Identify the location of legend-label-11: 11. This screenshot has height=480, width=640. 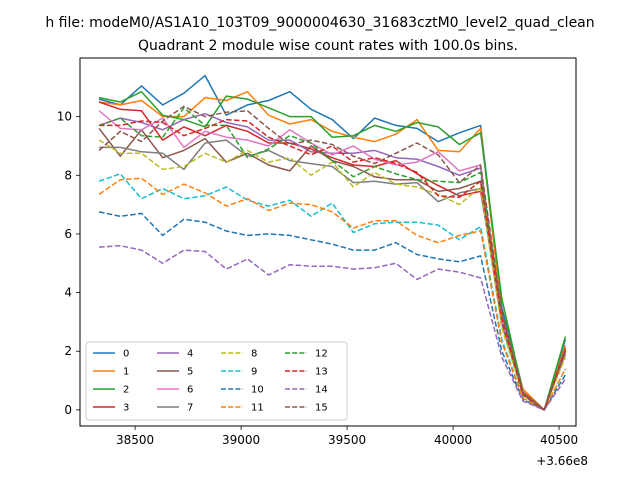
(257, 408).